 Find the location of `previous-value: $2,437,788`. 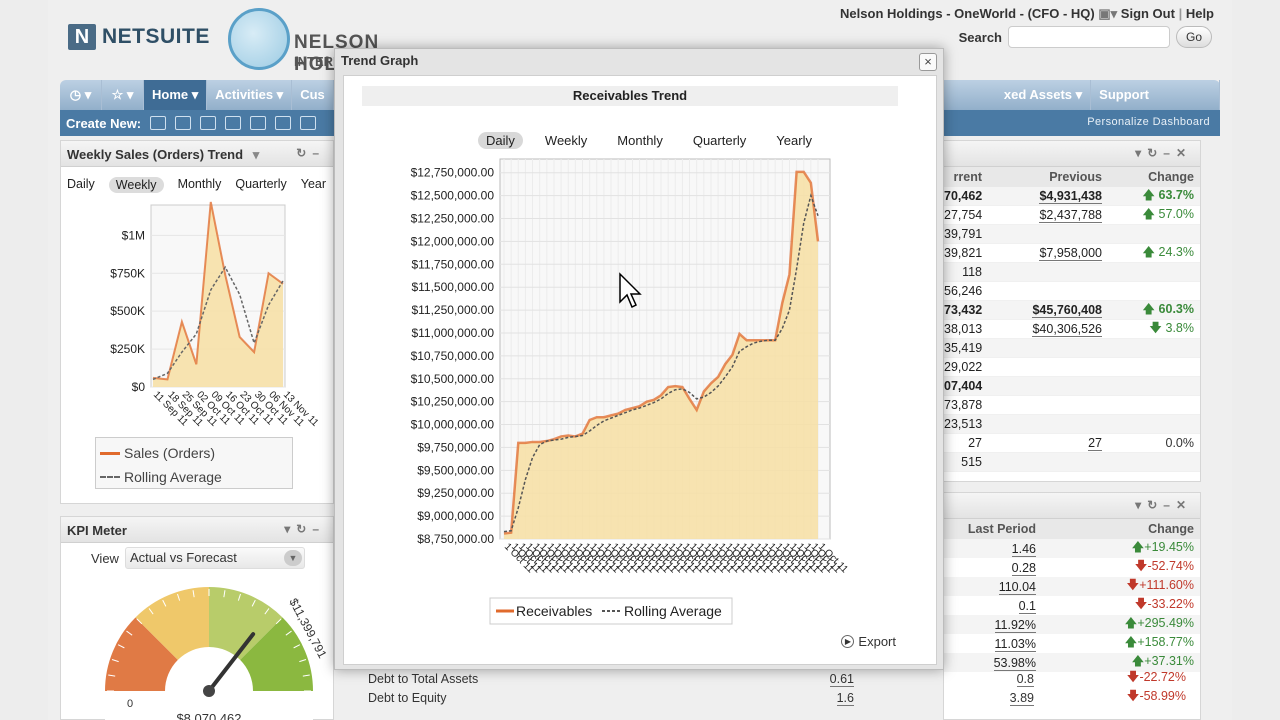

previous-value: $2,437,788 is located at coordinates (1045, 215).